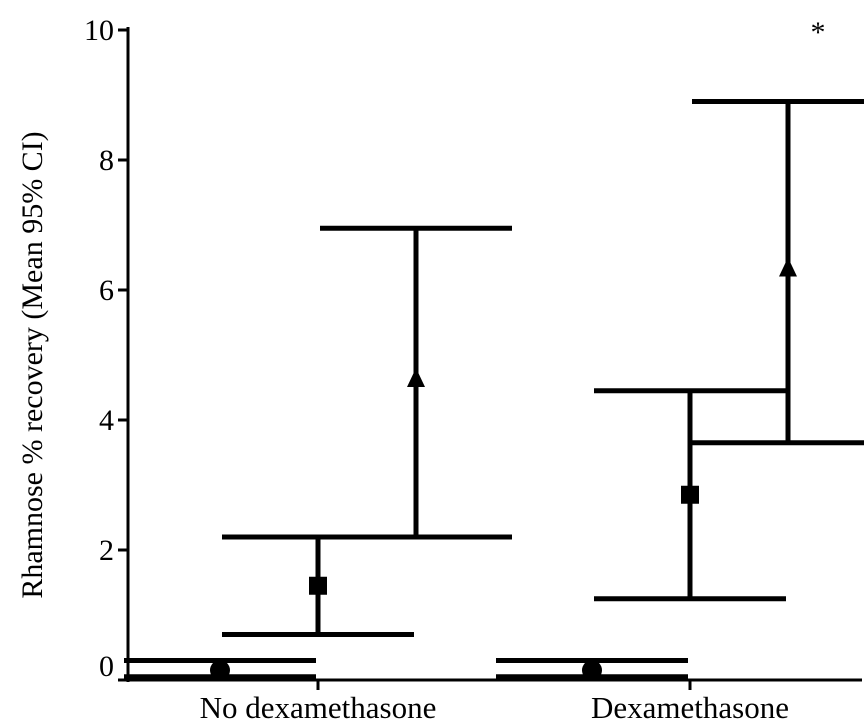  I want to click on y-tick-label-0: 0, so click(106, 666).